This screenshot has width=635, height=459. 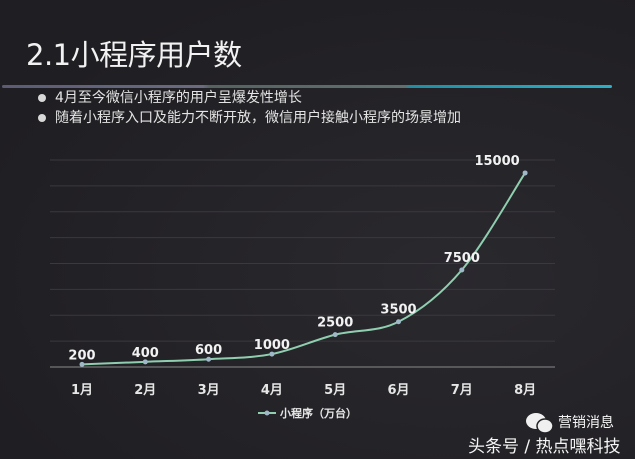 I want to click on data-label: 600, so click(x=208, y=350).